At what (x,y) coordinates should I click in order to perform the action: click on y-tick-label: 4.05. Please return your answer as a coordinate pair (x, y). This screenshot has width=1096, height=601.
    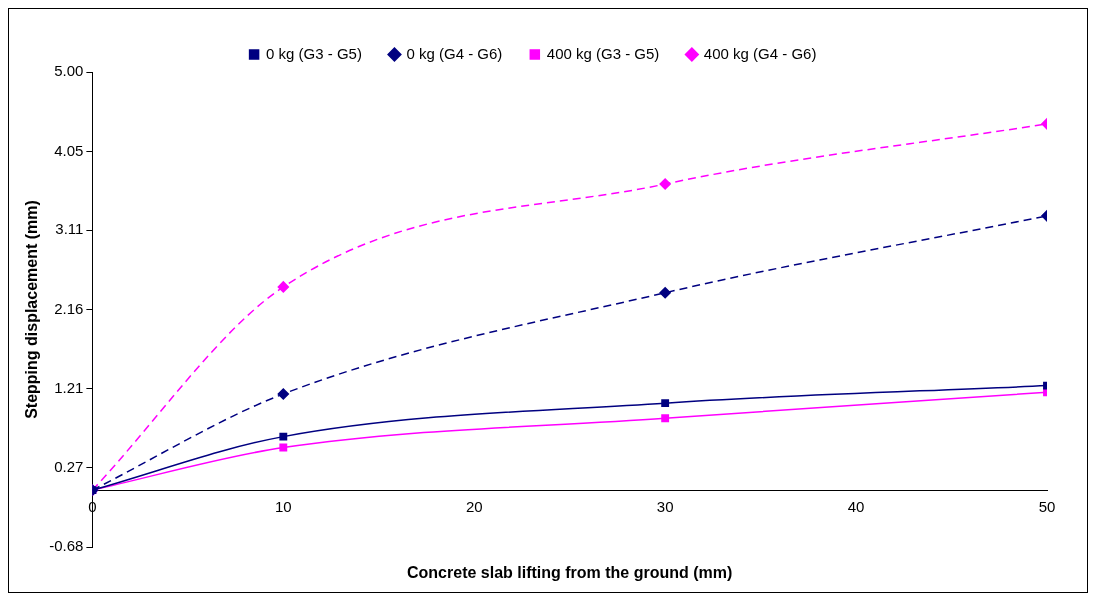
    Looking at the image, I should click on (69, 150).